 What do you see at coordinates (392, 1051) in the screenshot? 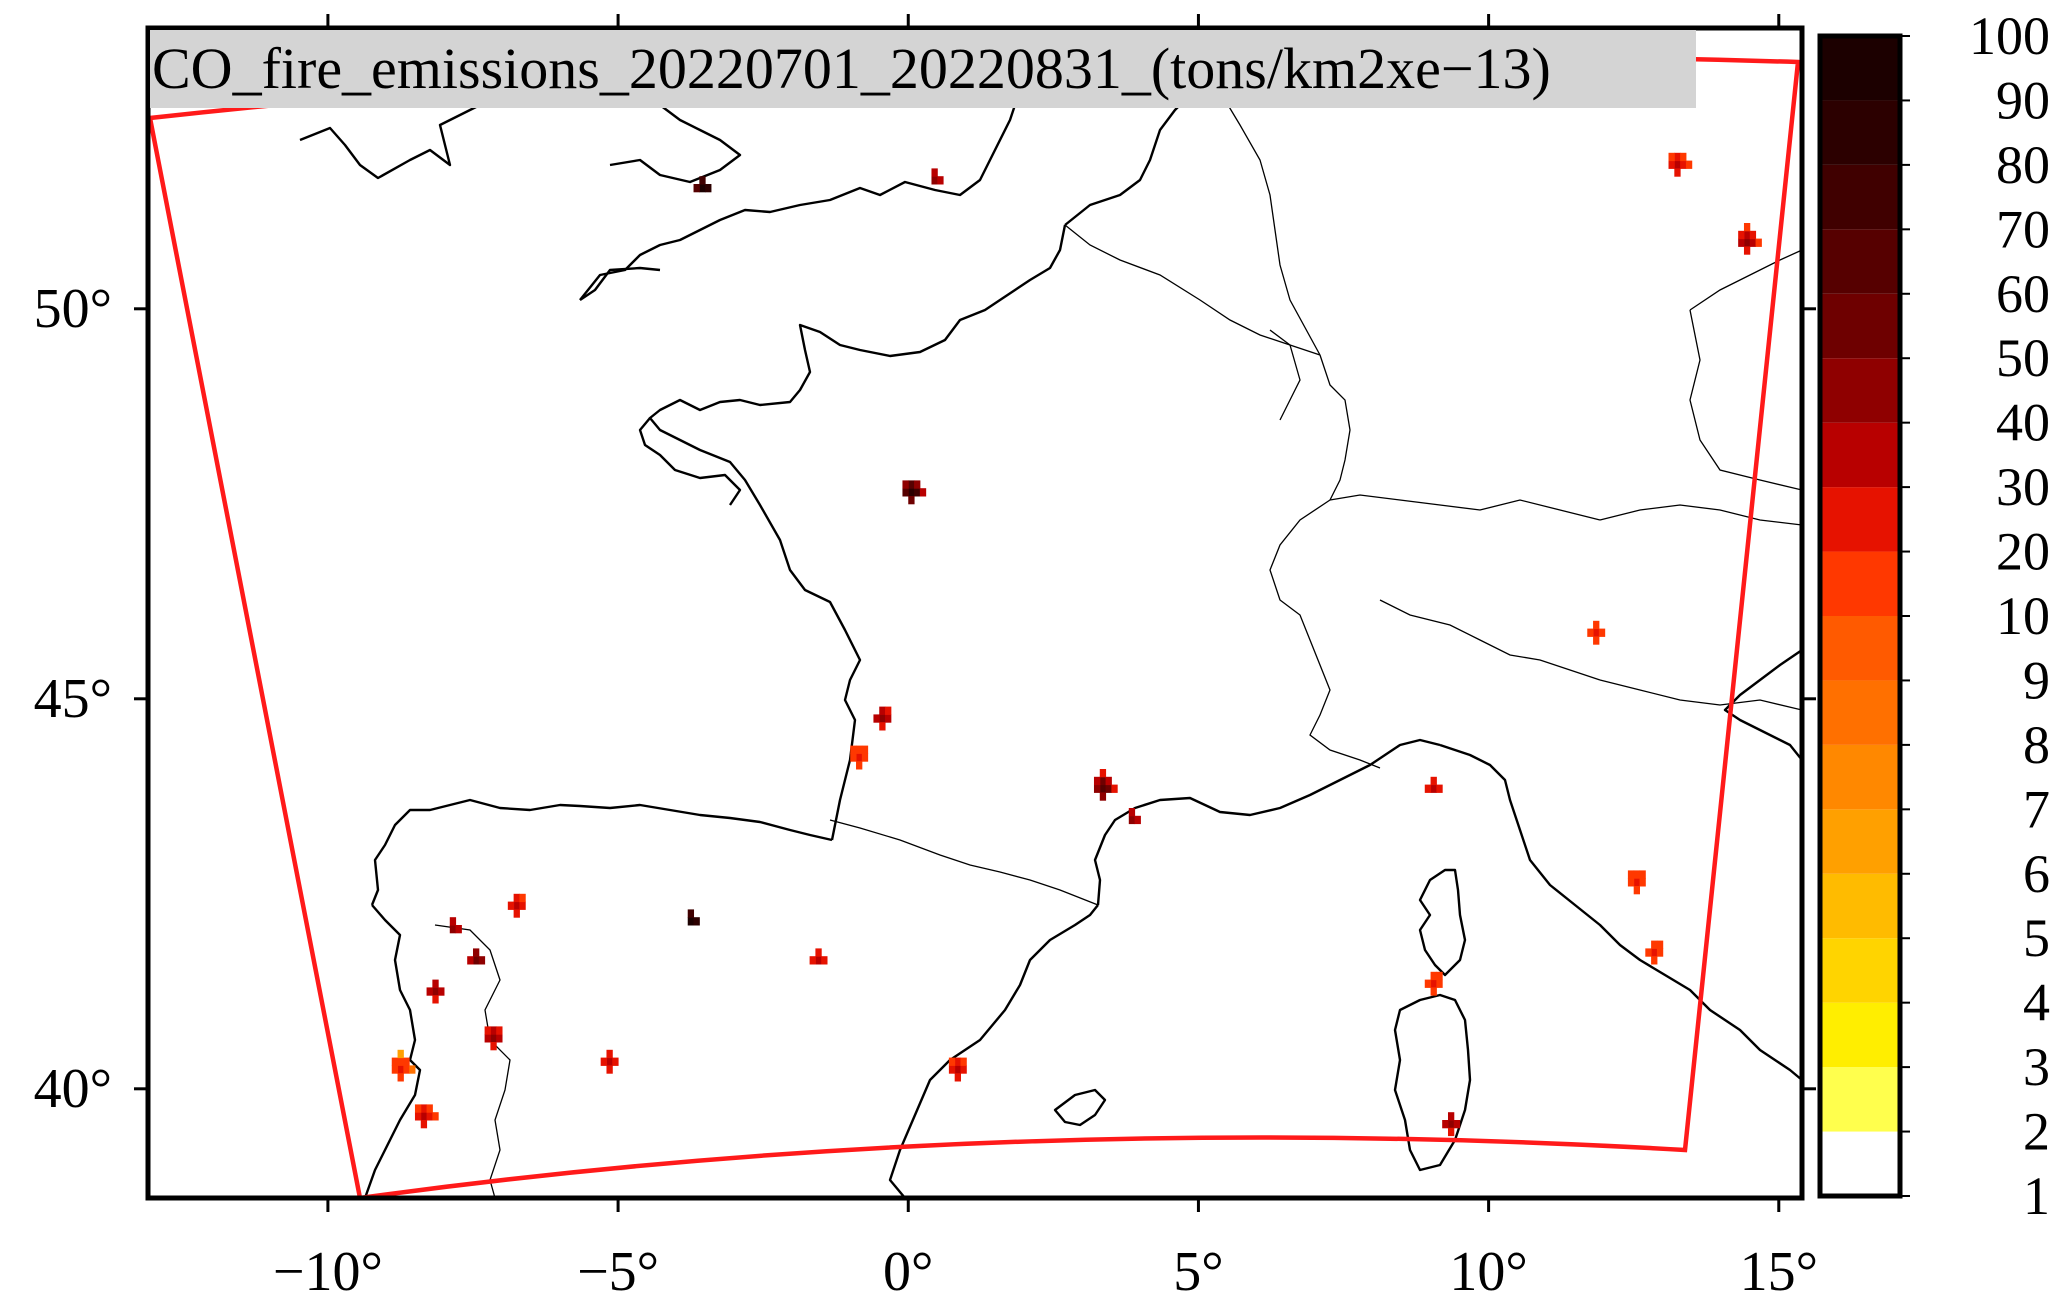
I see `portugal-coast` at bounding box center [392, 1051].